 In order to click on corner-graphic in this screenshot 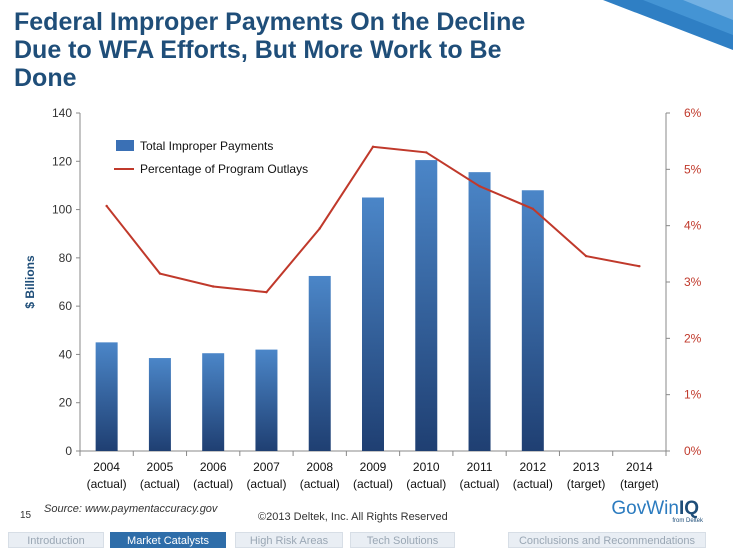, I will do `click(668, 25)`.